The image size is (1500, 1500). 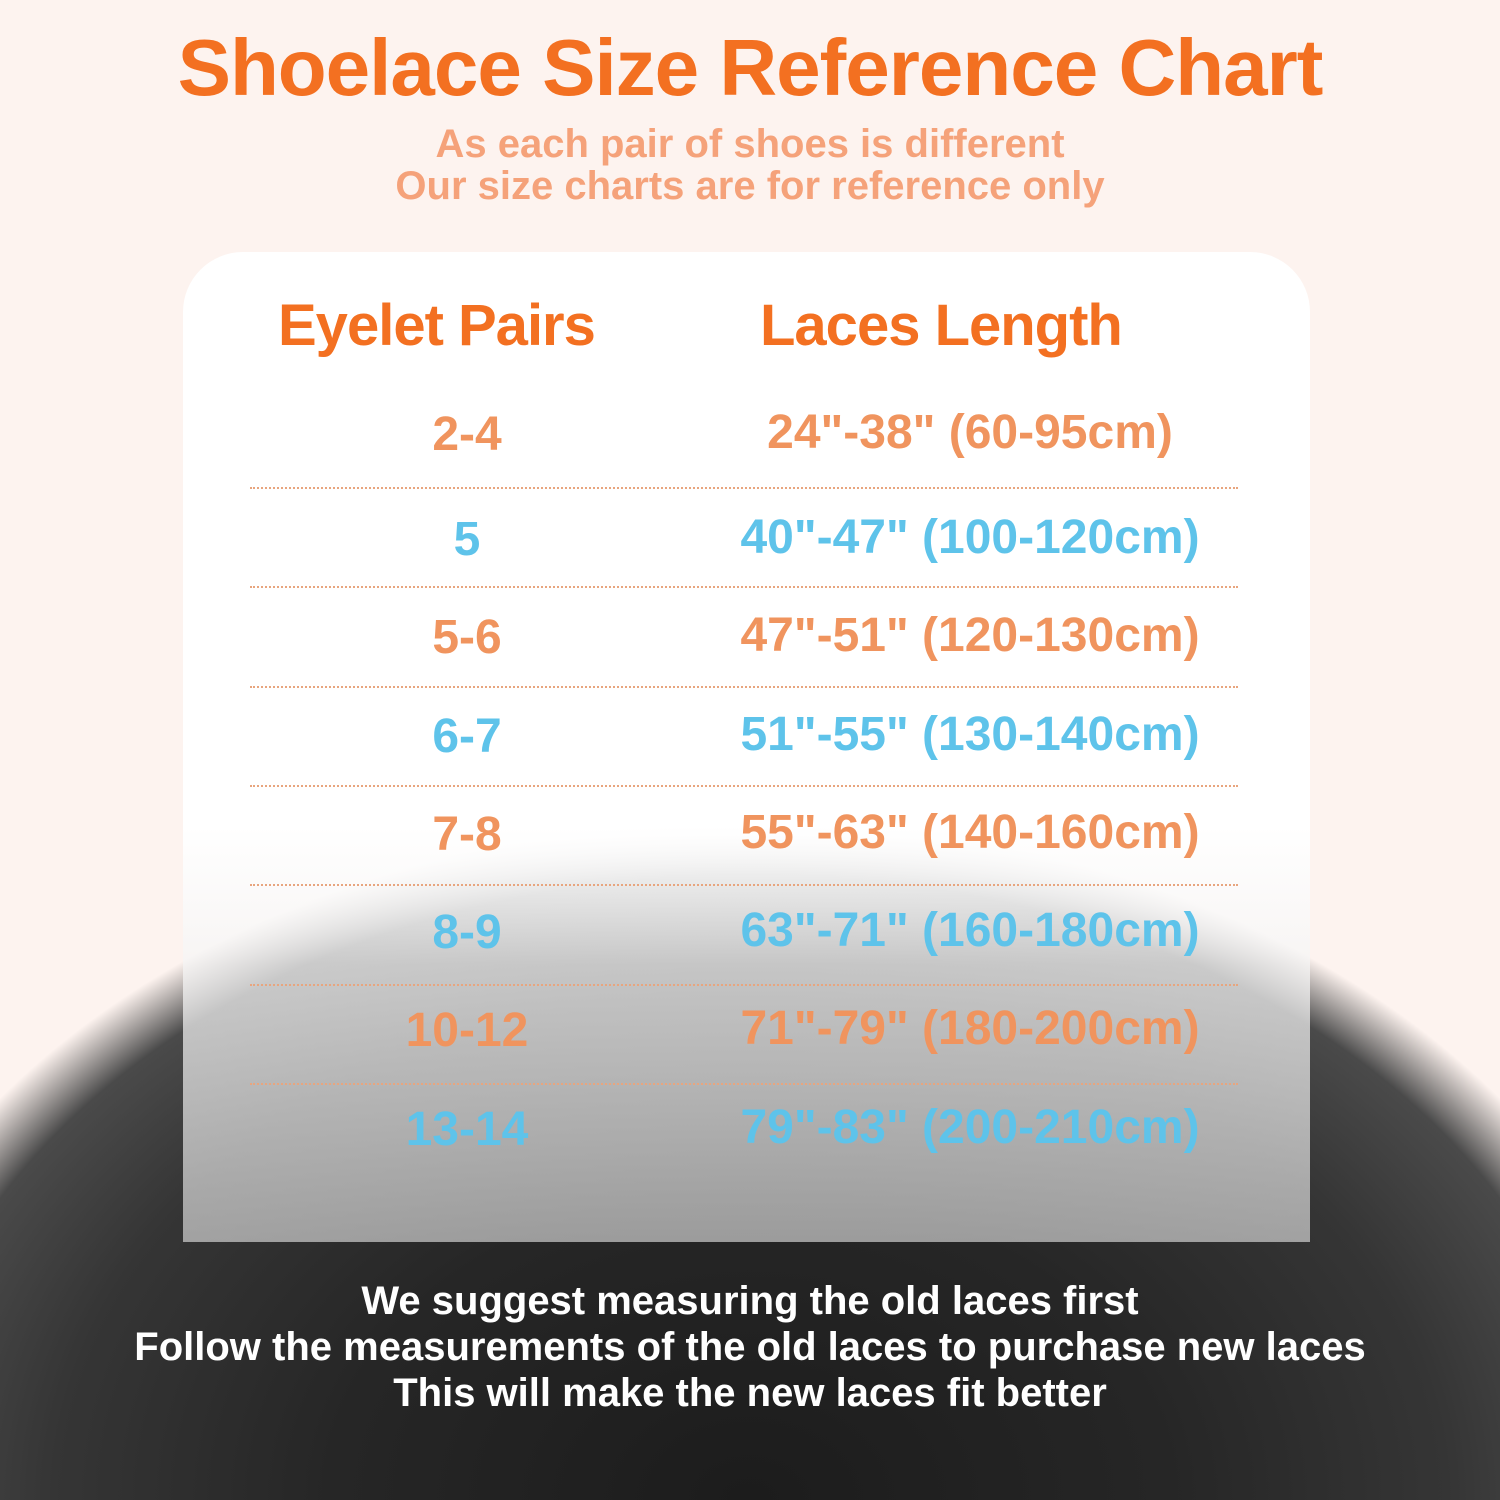 What do you see at coordinates (941, 325) in the screenshot?
I see `header-laces-length: Laces Length` at bounding box center [941, 325].